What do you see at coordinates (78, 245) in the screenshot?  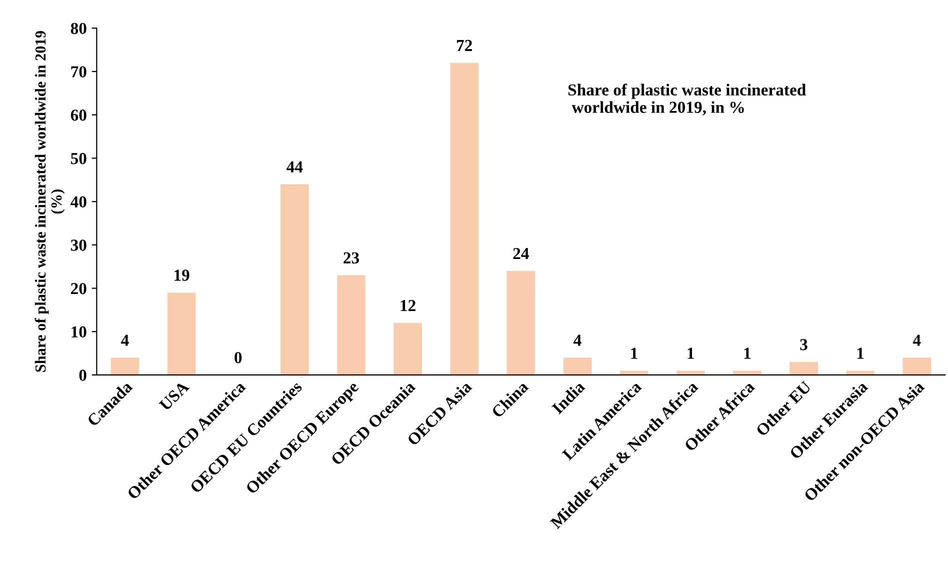 I see `y-tick-label: 30` at bounding box center [78, 245].